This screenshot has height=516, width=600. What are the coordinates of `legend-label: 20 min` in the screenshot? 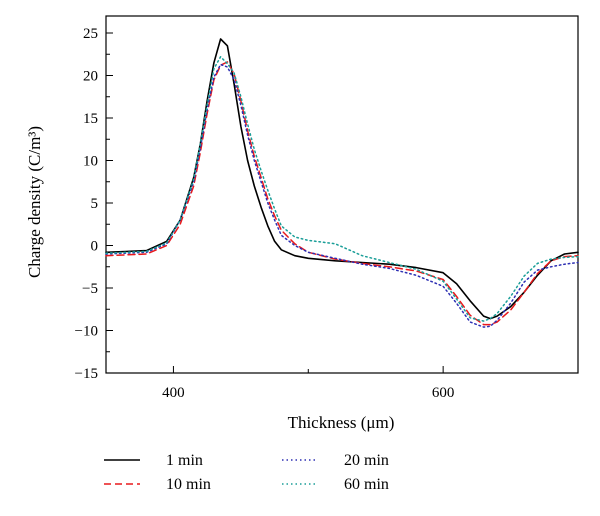 It's located at (366, 460).